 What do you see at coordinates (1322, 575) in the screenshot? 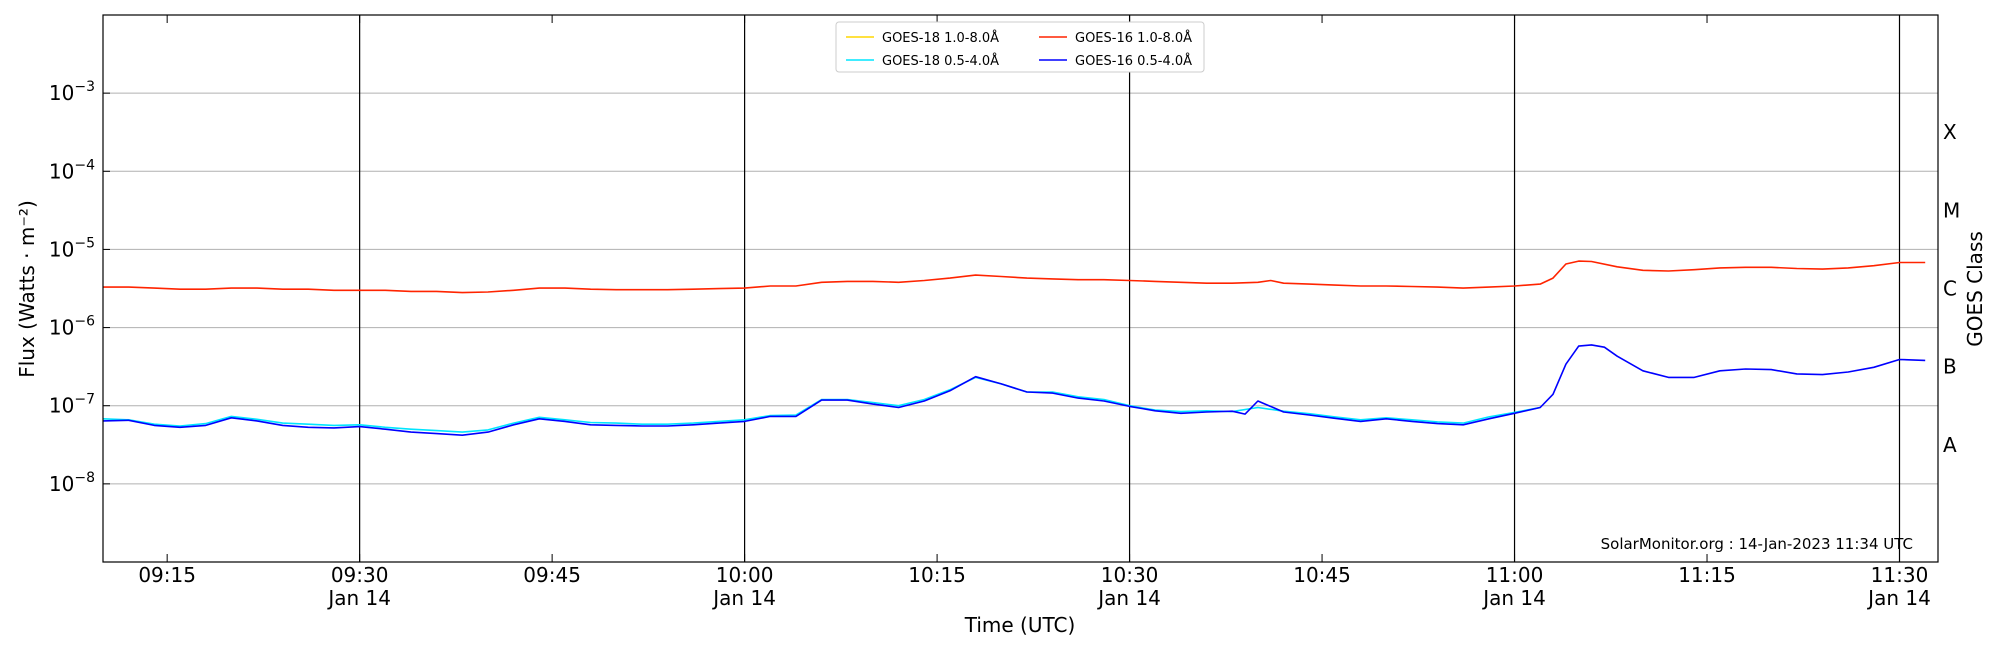
I see `x-tick-label: 10:45` at bounding box center [1322, 575].